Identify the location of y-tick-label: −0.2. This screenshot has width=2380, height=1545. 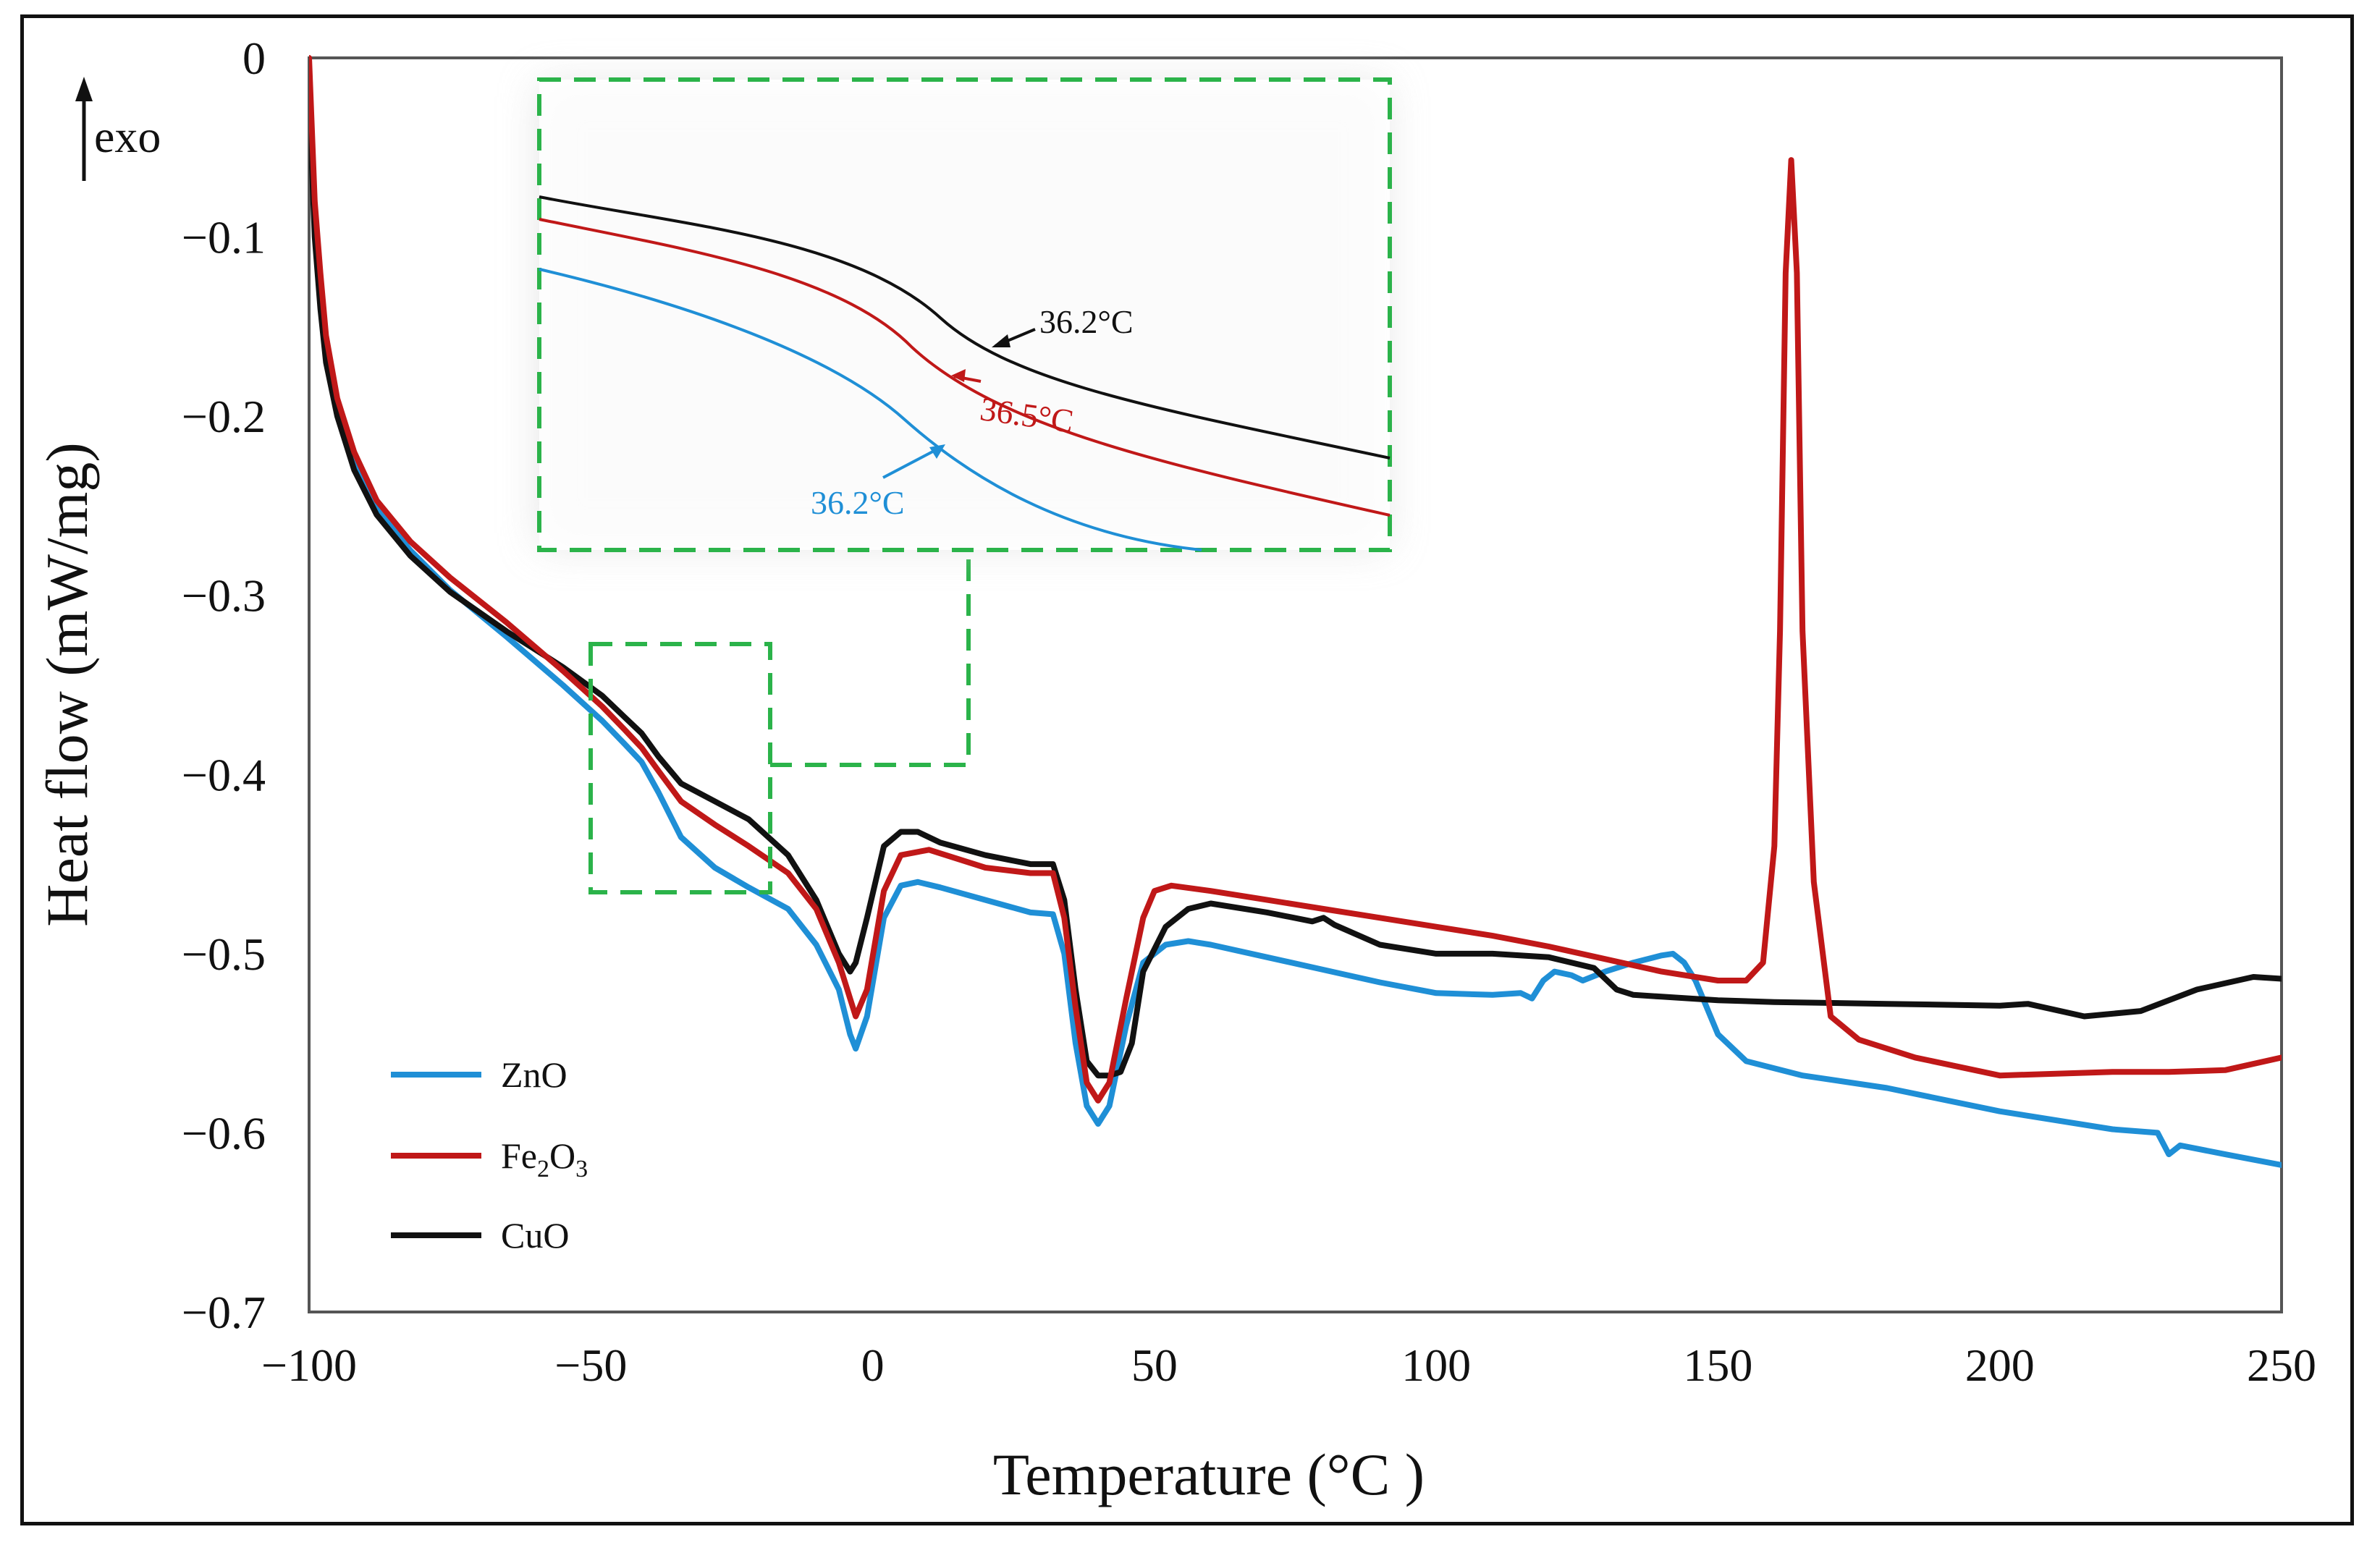
(224, 416).